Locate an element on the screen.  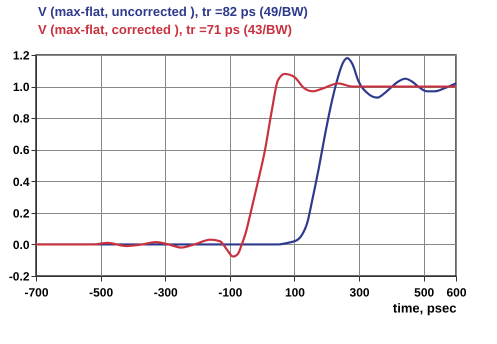
y-tick-label: 1.0 is located at coordinates (21, 87).